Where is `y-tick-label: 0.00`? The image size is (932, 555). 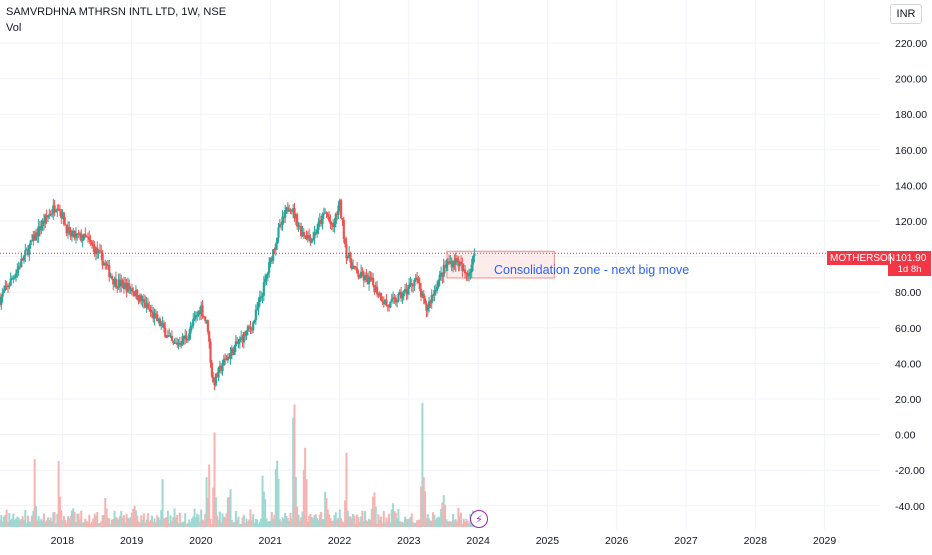 y-tick-label: 0.00 is located at coordinates (905, 436).